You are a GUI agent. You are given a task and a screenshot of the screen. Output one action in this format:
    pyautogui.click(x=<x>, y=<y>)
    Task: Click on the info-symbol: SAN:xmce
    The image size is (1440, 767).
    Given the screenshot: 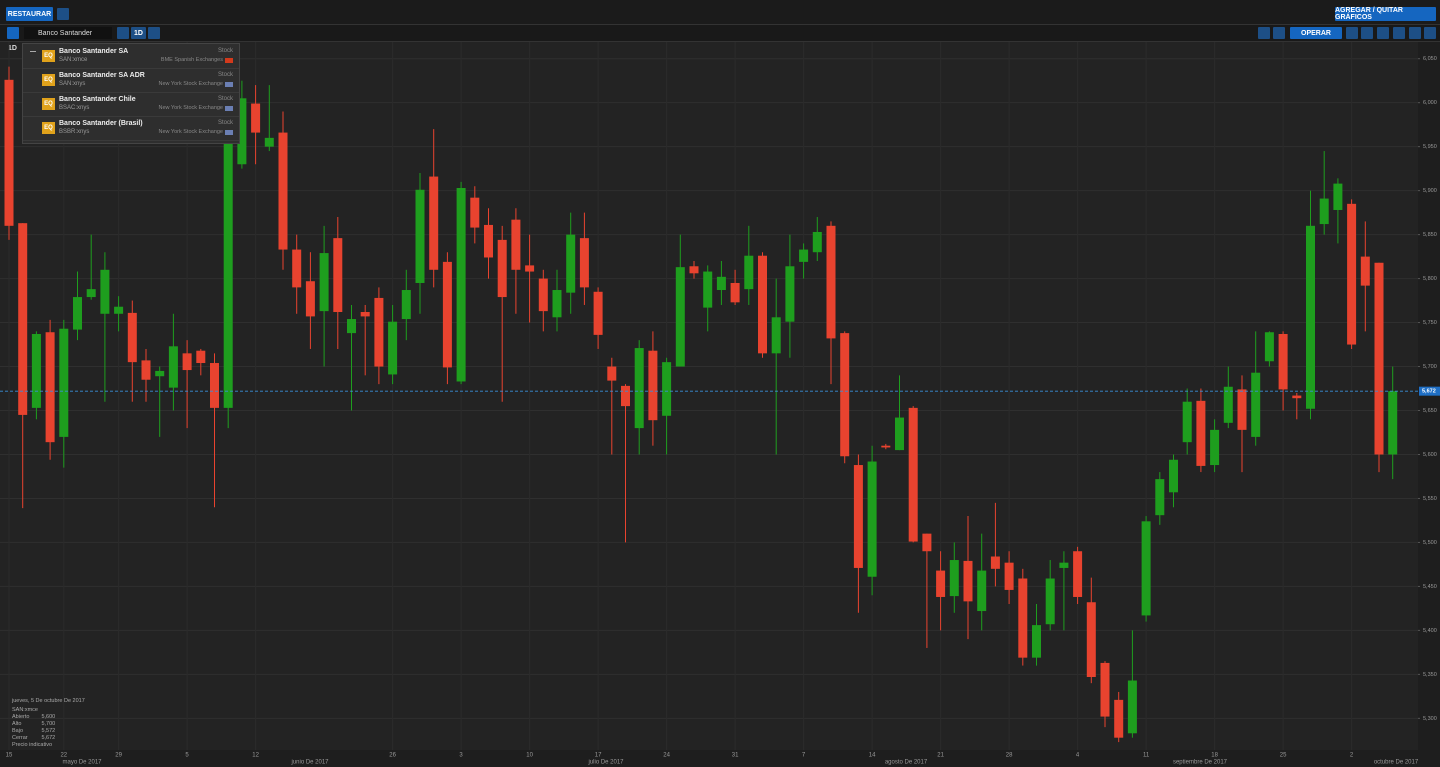 What is the action you would take?
    pyautogui.click(x=25, y=710)
    